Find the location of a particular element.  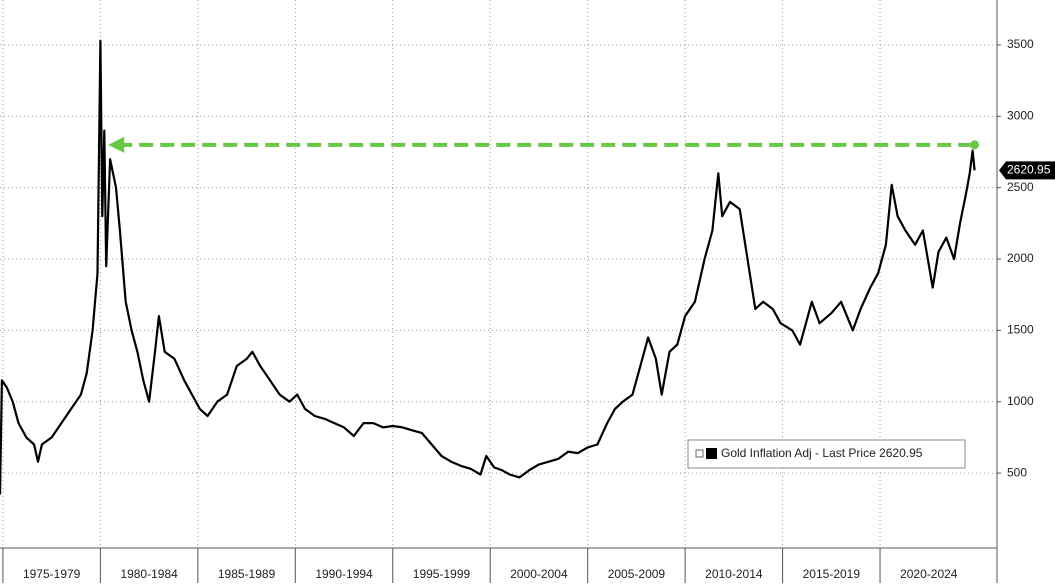

arrow-head is located at coordinates (116, 144).